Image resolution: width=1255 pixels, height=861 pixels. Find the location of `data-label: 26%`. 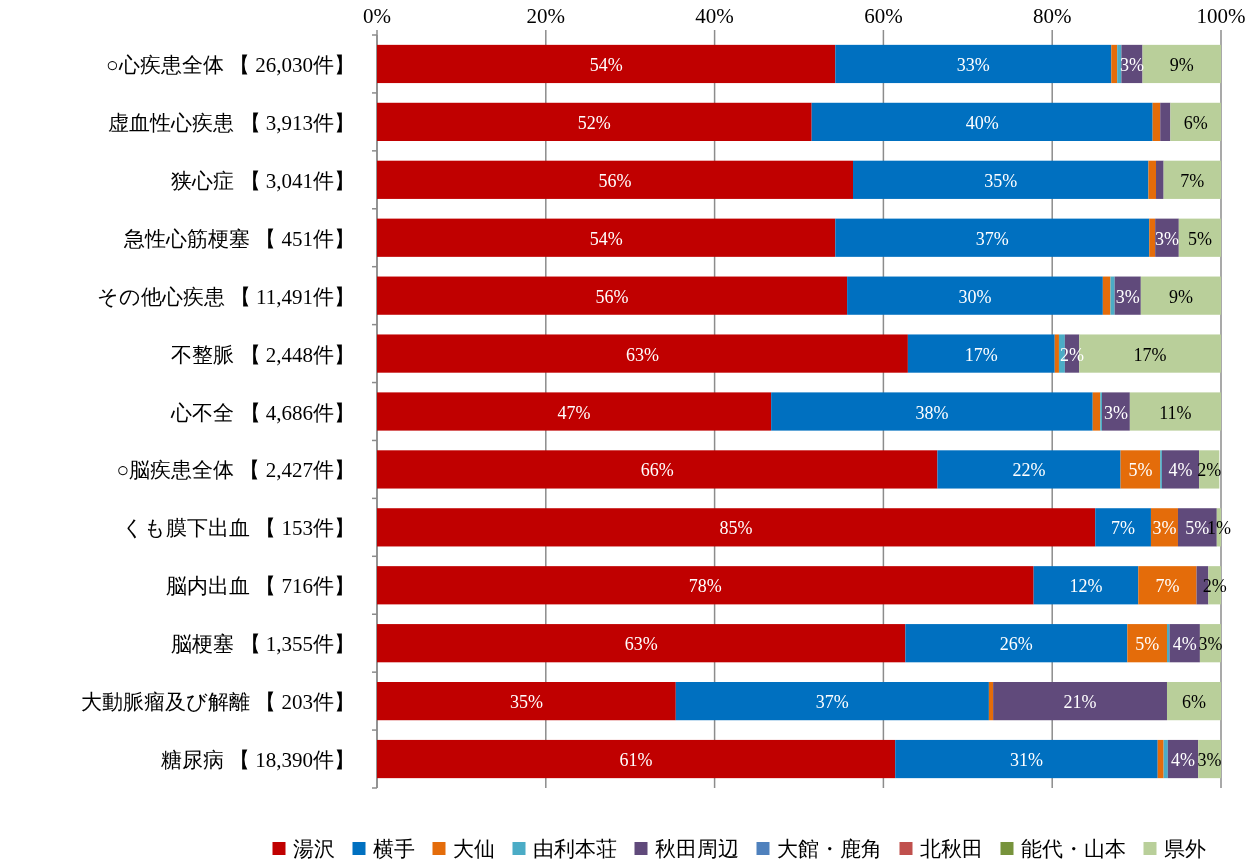

data-label: 26% is located at coordinates (1016, 644).